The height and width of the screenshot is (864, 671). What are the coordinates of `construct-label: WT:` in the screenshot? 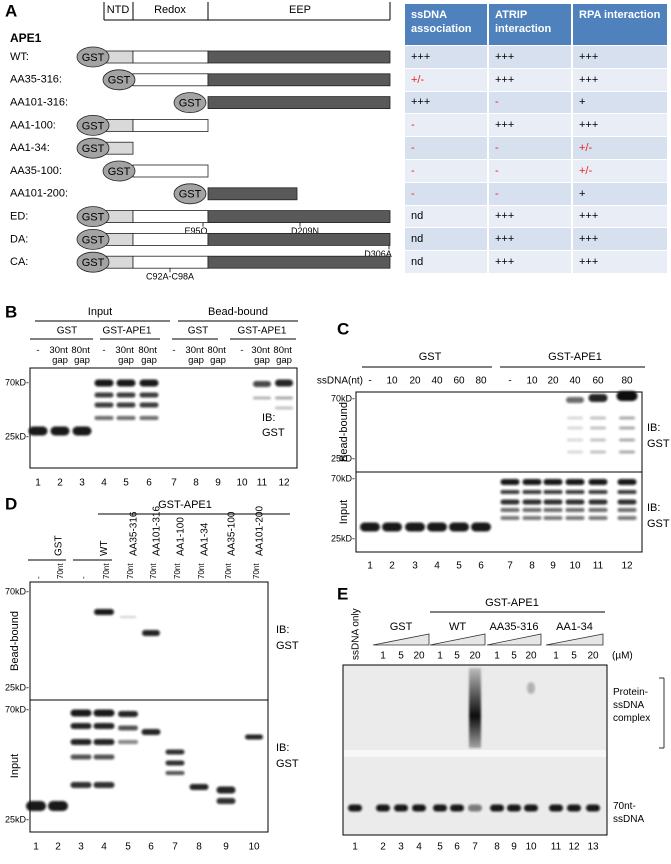 It's located at (19, 57).